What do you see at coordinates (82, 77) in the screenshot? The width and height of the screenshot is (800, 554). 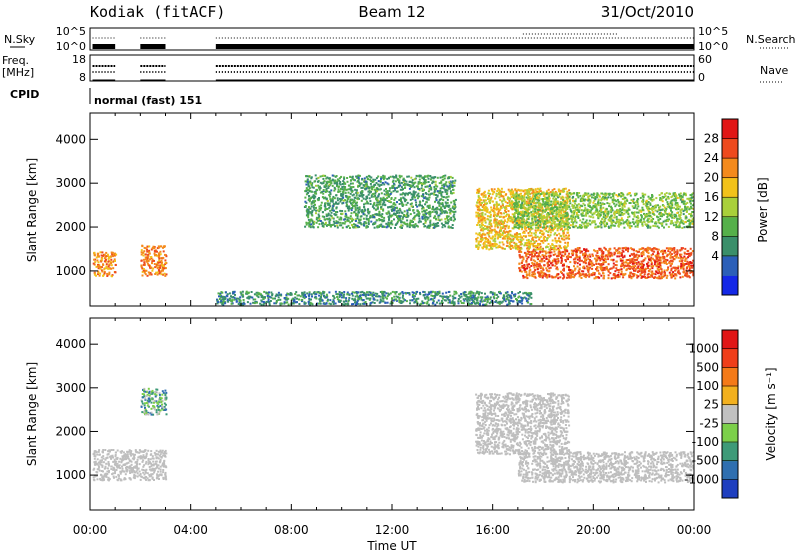 I see `freq-tick-bottom: 8` at bounding box center [82, 77].